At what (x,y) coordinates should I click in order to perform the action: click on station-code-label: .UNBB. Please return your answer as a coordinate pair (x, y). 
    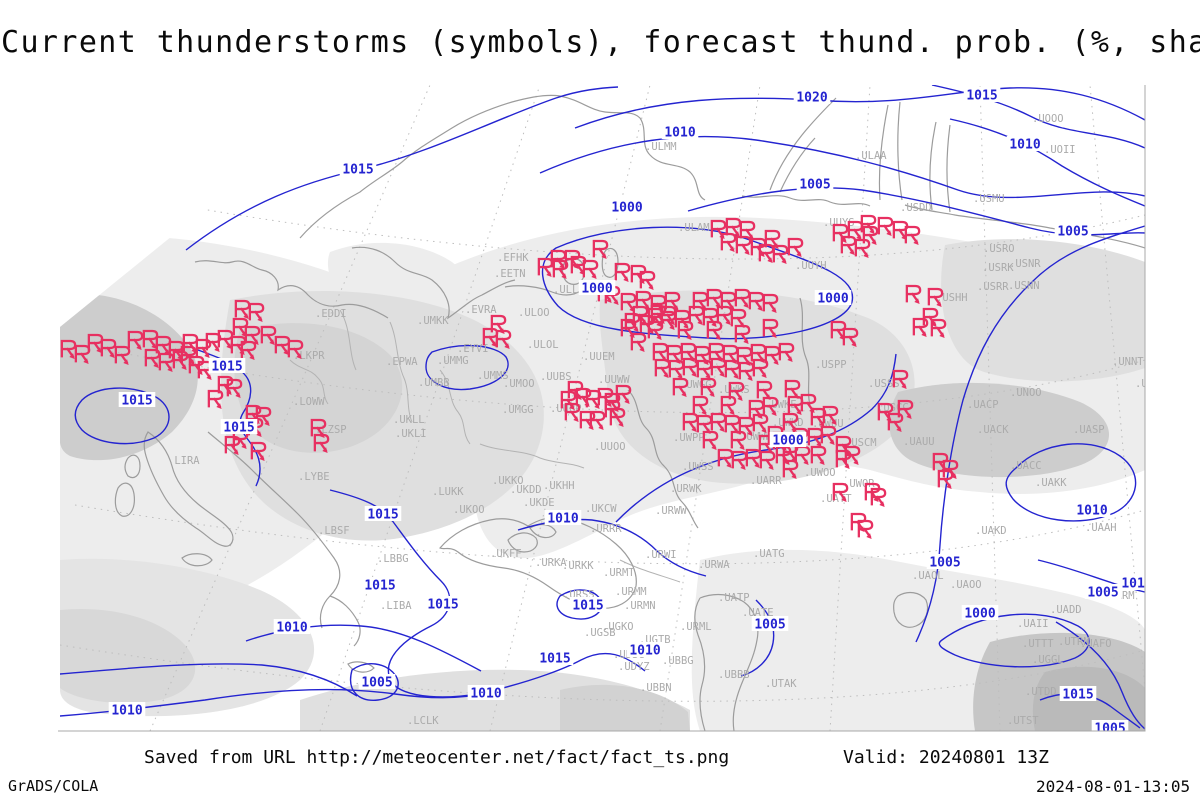
    Looking at the image, I should click on (1151, 384).